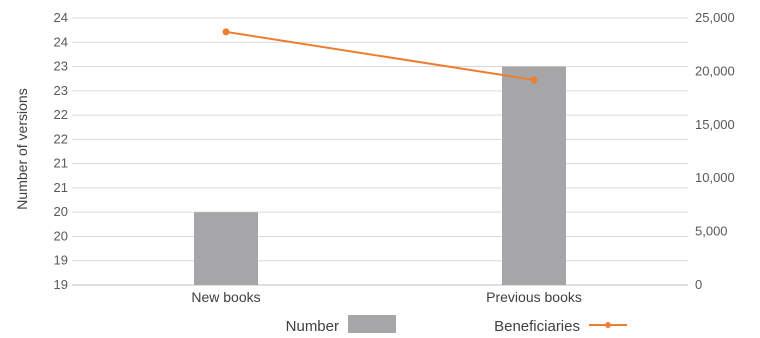  I want to click on right-tick-label: 15,000, so click(715, 124).